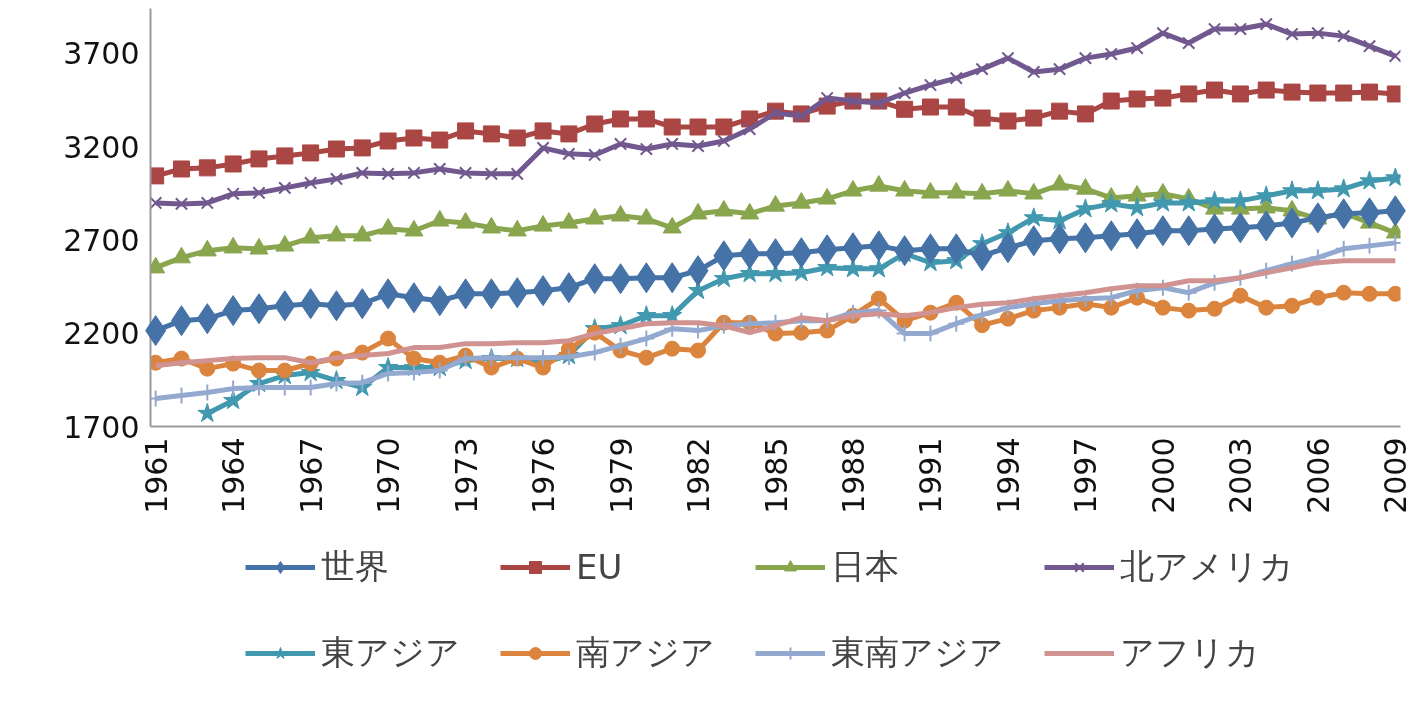 The height and width of the screenshot is (713, 1426). What do you see at coordinates (1207, 566) in the screenshot?
I see `legend-label: 北アメリカ` at bounding box center [1207, 566].